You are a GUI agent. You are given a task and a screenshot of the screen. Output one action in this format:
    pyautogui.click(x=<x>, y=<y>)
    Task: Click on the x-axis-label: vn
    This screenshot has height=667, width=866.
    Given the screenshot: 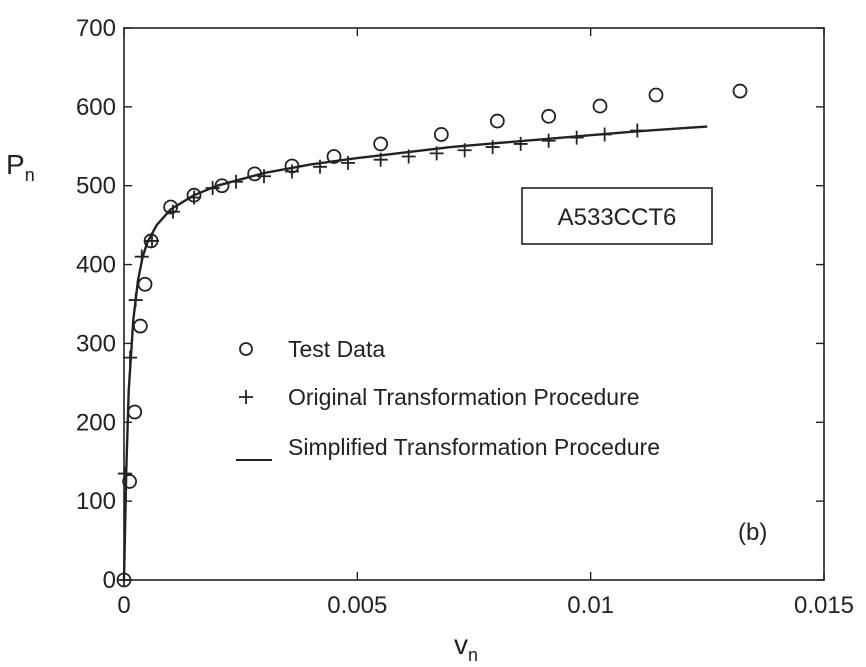 What is the action you would take?
    pyautogui.click(x=466, y=647)
    